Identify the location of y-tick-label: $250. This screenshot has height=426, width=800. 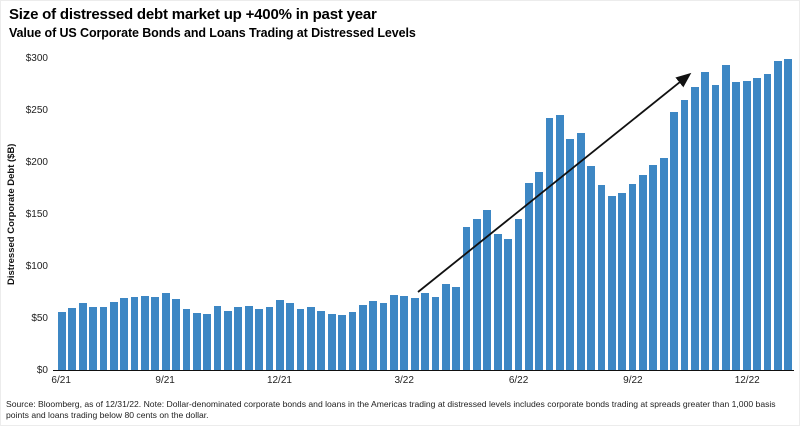
(36, 110).